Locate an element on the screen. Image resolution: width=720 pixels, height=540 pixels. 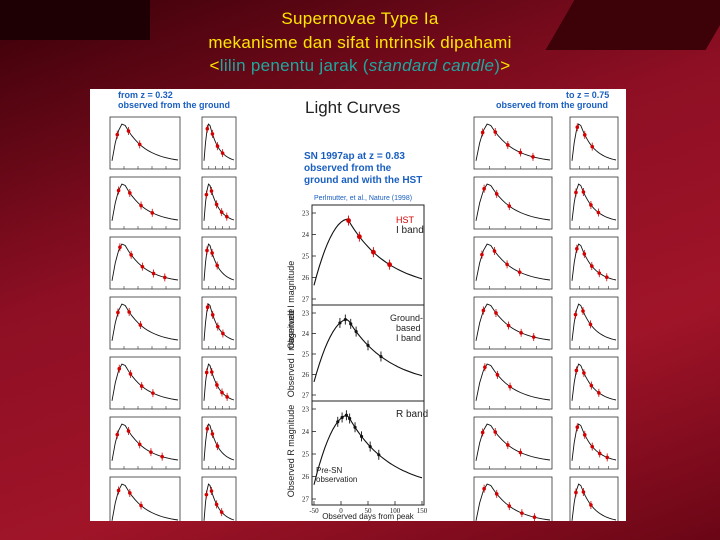
slide-title-line2: mekanisme dan sifat intrinsik dipahami is located at coordinates (360, 42).